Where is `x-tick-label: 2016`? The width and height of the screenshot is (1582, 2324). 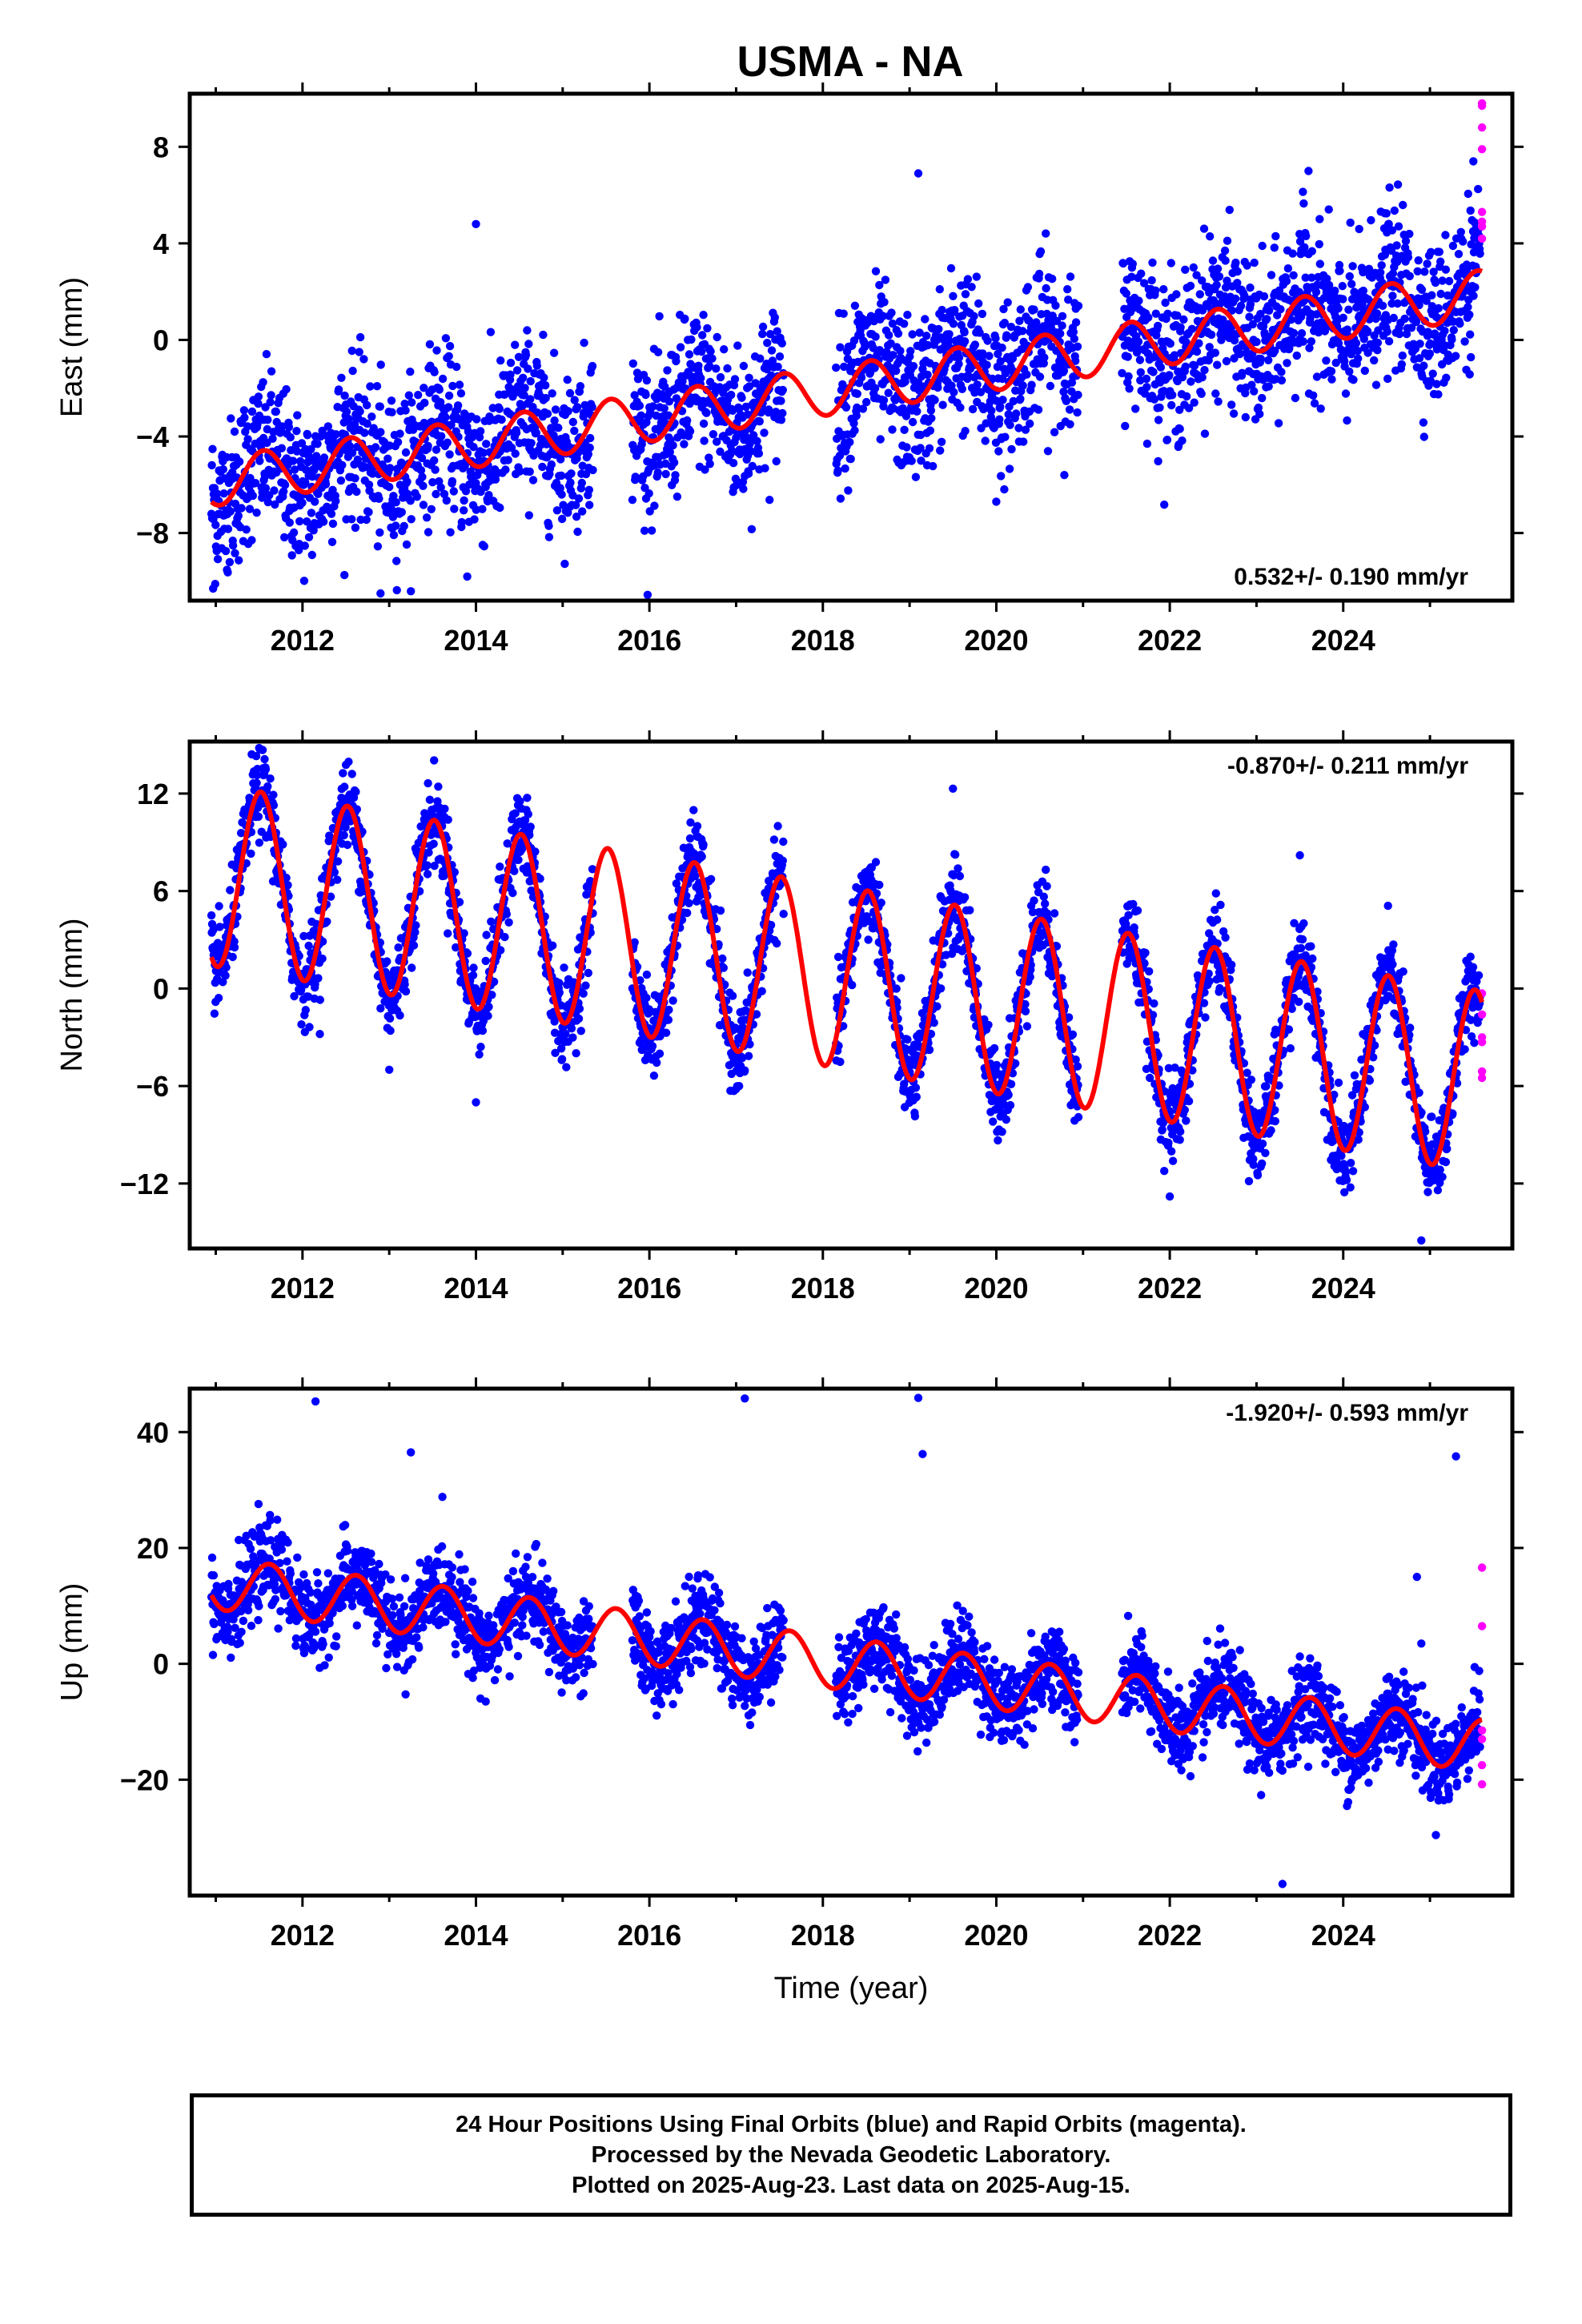 x-tick-label: 2016 is located at coordinates (649, 640).